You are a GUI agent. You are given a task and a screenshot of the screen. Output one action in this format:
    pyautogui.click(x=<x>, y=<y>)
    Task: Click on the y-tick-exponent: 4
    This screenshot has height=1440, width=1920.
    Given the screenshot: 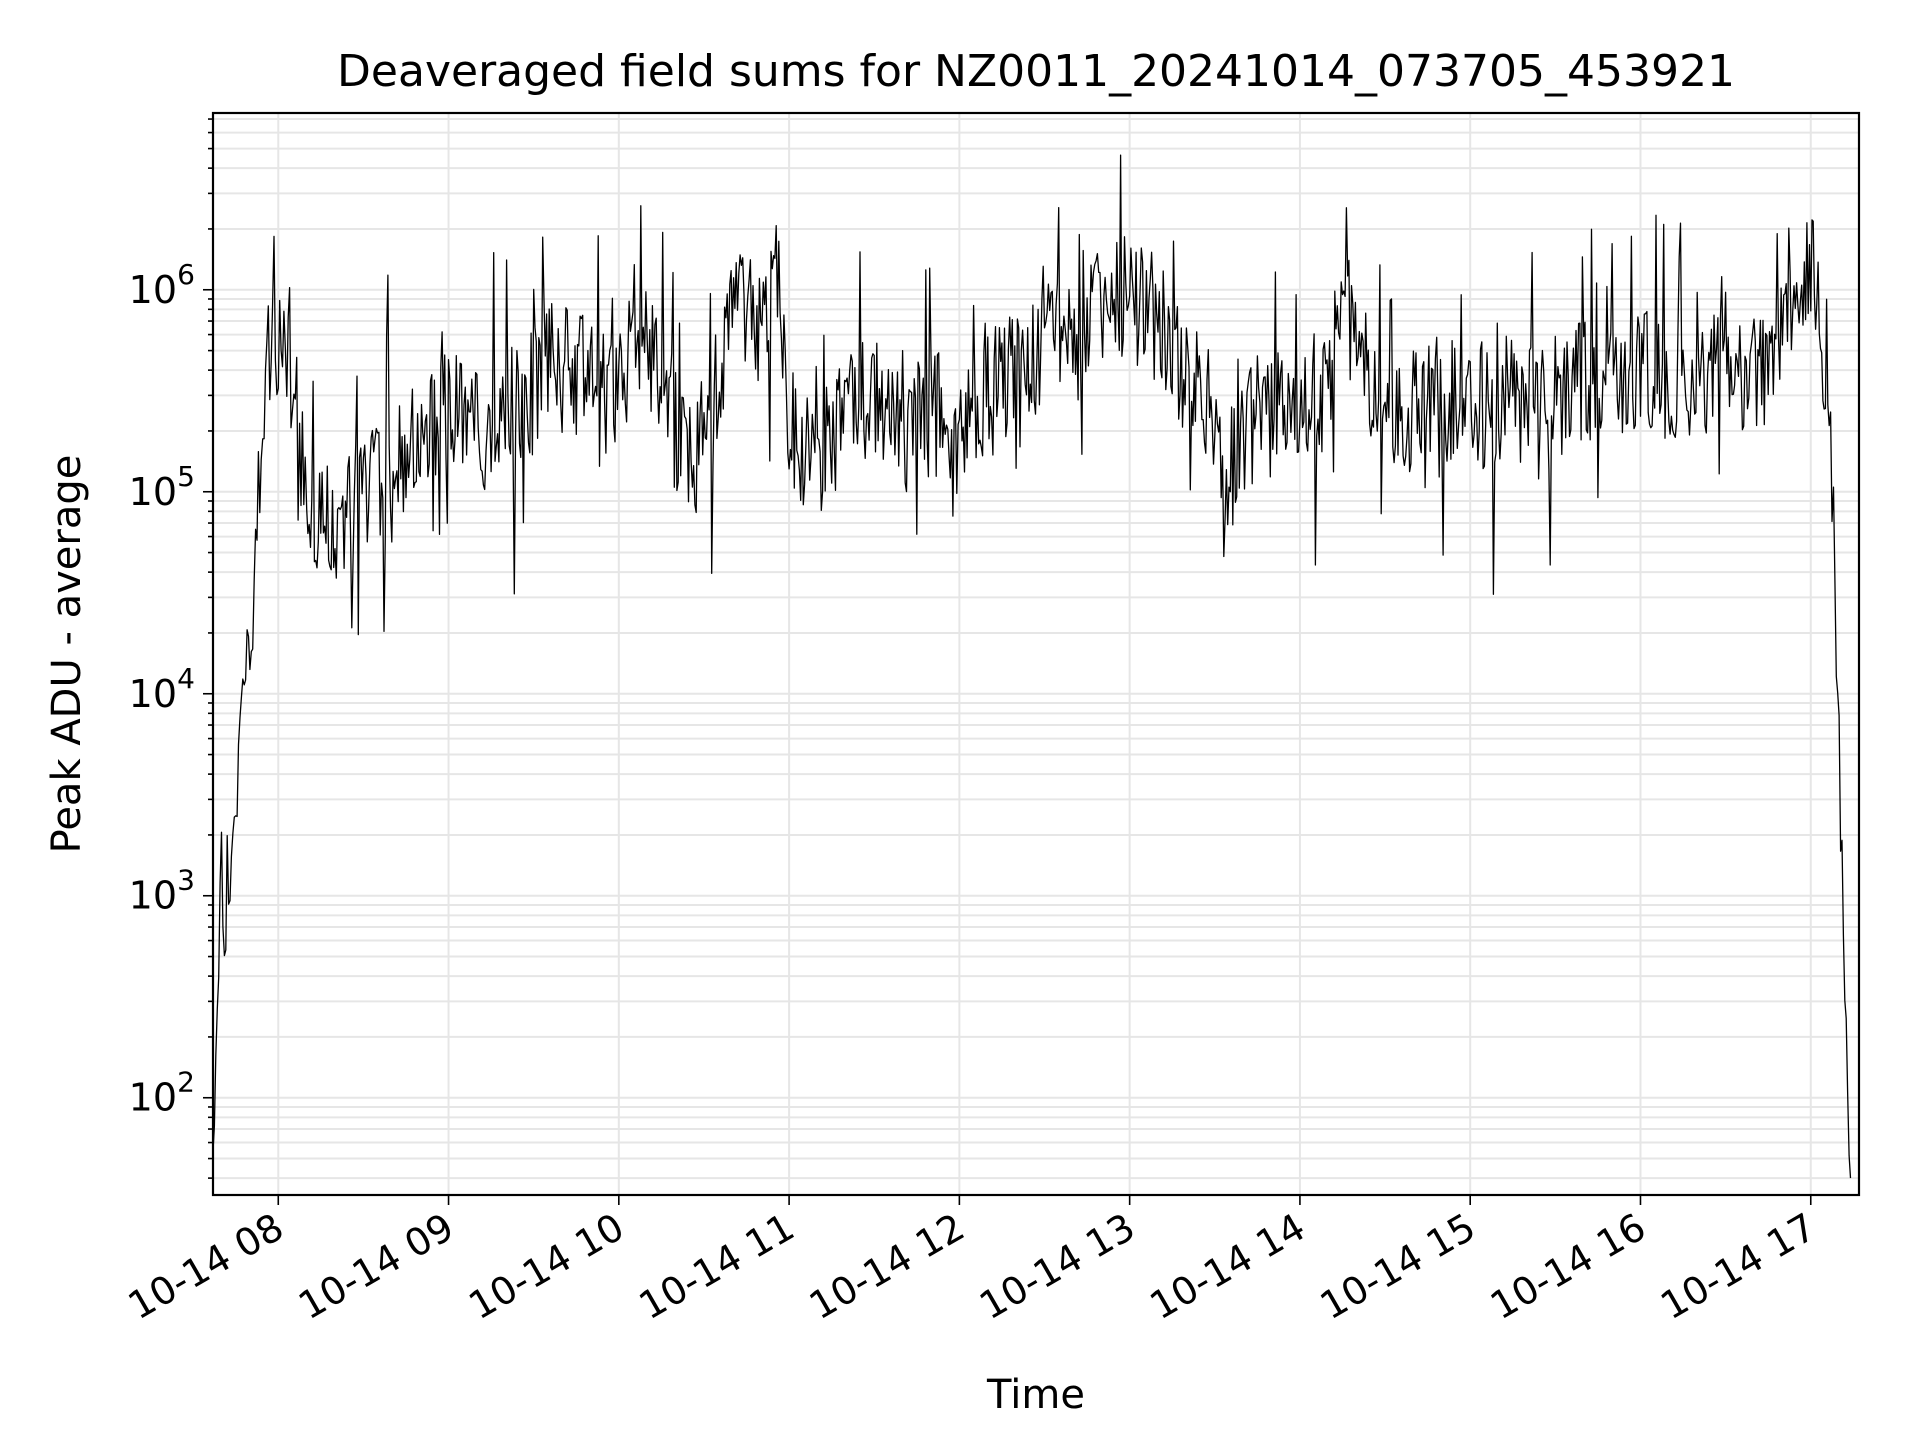 What is the action you would take?
    pyautogui.click(x=186, y=678)
    